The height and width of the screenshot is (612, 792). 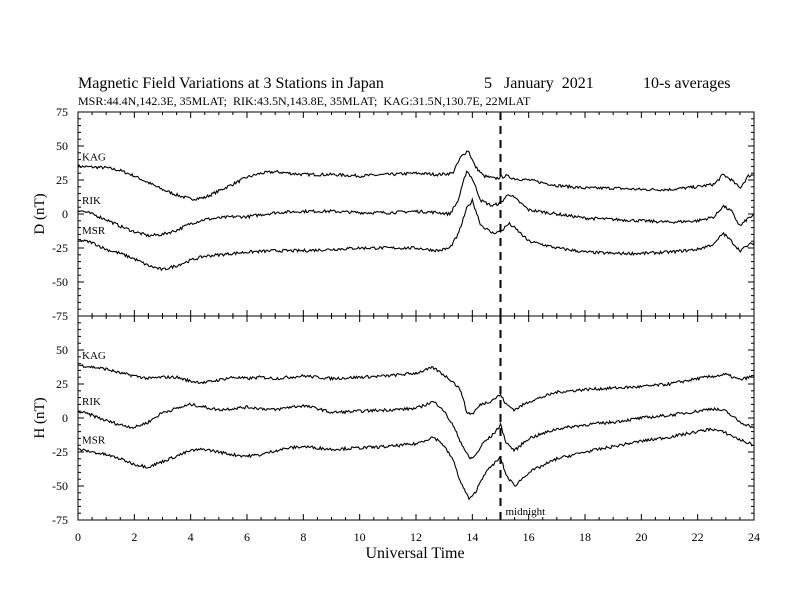 What do you see at coordinates (687, 83) in the screenshot?
I see `chart-averaging: 10-s averages` at bounding box center [687, 83].